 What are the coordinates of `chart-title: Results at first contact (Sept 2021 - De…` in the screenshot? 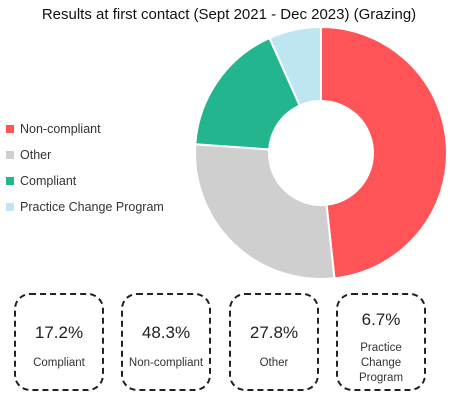 It's located at (229, 14).